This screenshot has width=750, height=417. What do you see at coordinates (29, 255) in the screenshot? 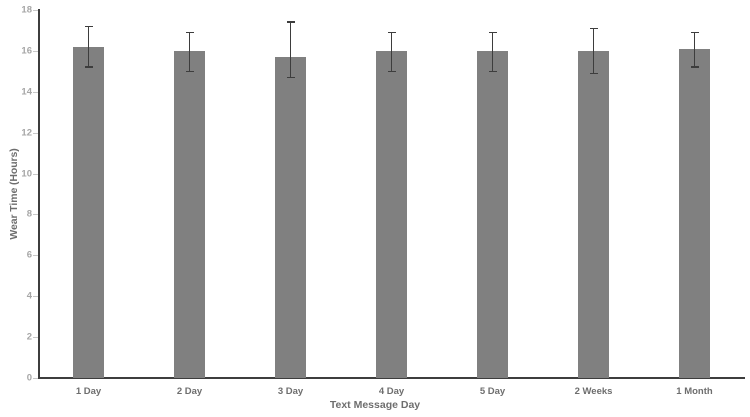
I see `y-tick-label: 6` at bounding box center [29, 255].